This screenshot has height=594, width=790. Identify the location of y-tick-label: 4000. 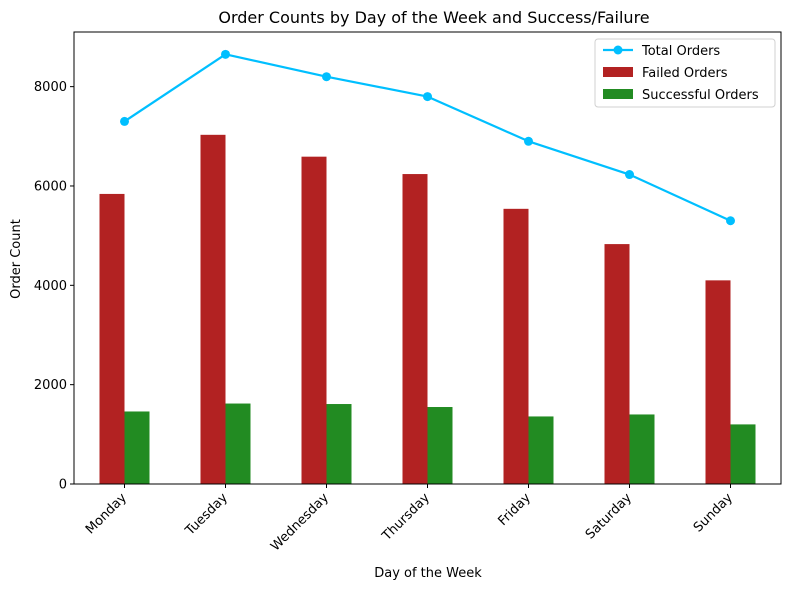
(50, 286).